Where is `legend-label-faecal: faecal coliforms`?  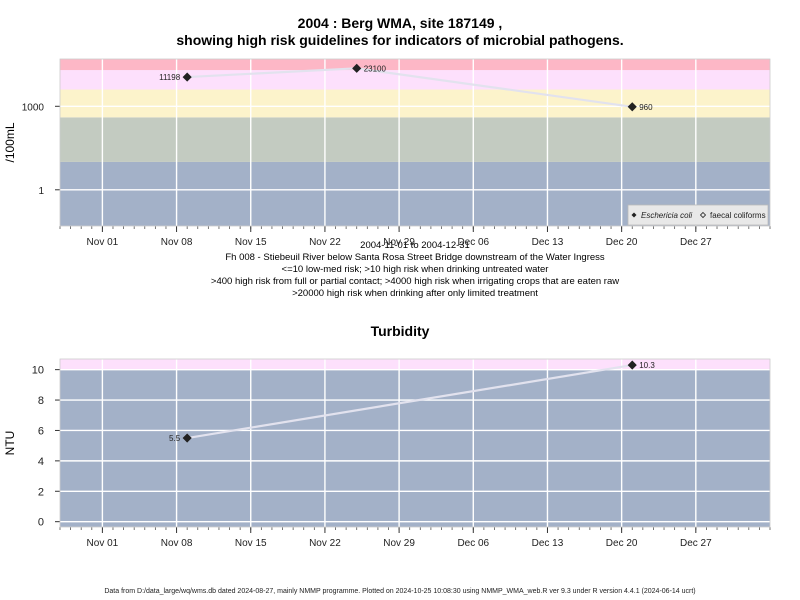
legend-label-faecal: faecal coliforms is located at coordinates (738, 215).